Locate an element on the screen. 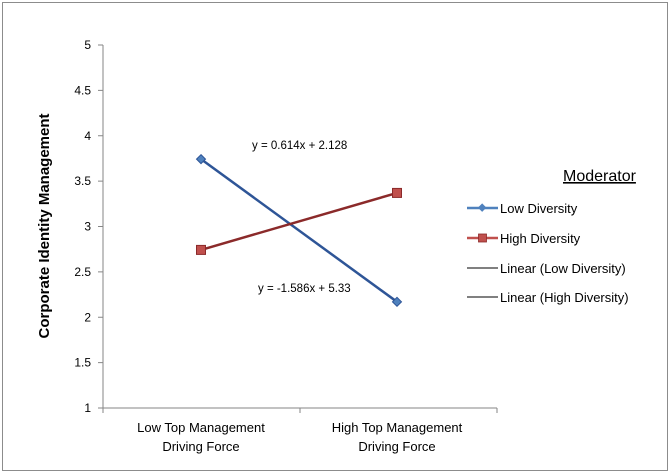 The height and width of the screenshot is (475, 672). legend-label-high-diversity: High Diversity is located at coordinates (540, 238).